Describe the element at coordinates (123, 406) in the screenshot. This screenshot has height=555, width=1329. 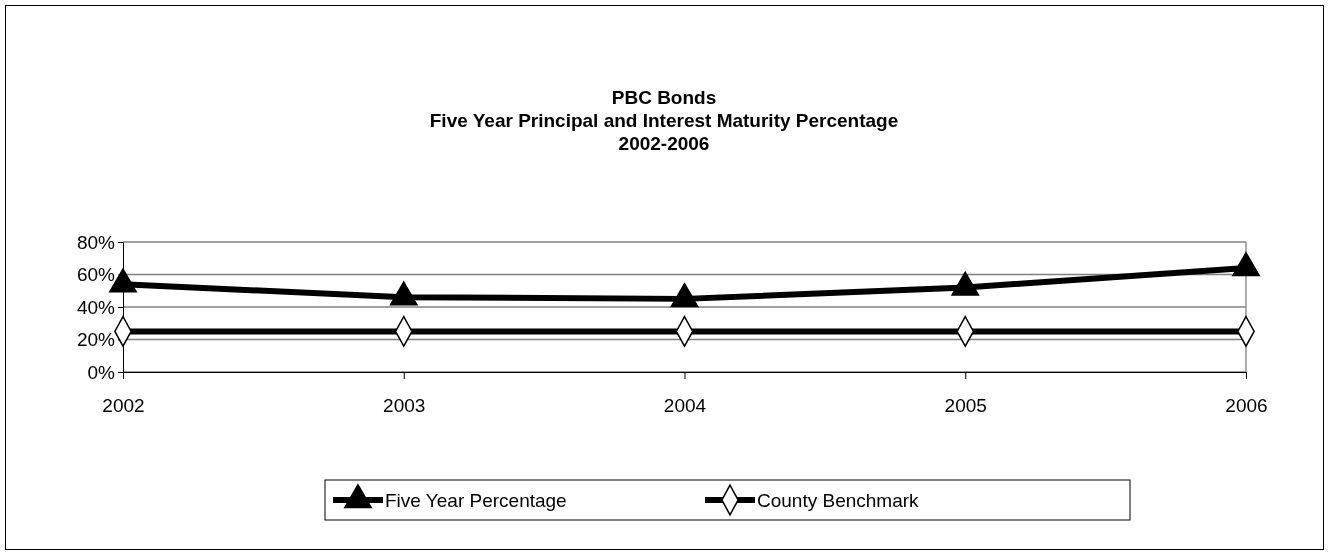
I see `x-tick-label: 2002` at that location.